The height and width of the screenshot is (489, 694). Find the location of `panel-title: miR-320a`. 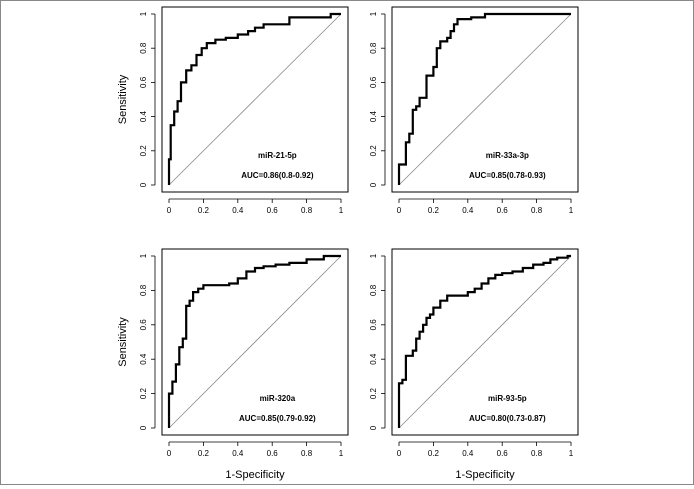

panel-title: miR-320a is located at coordinates (278, 398).